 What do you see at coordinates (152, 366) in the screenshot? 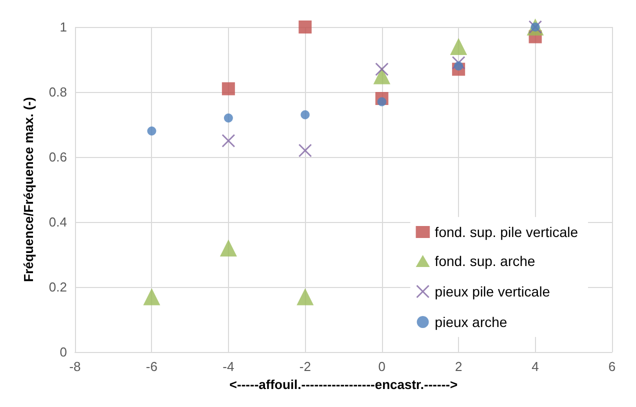
I see `x-tick-label: -6` at bounding box center [152, 366].